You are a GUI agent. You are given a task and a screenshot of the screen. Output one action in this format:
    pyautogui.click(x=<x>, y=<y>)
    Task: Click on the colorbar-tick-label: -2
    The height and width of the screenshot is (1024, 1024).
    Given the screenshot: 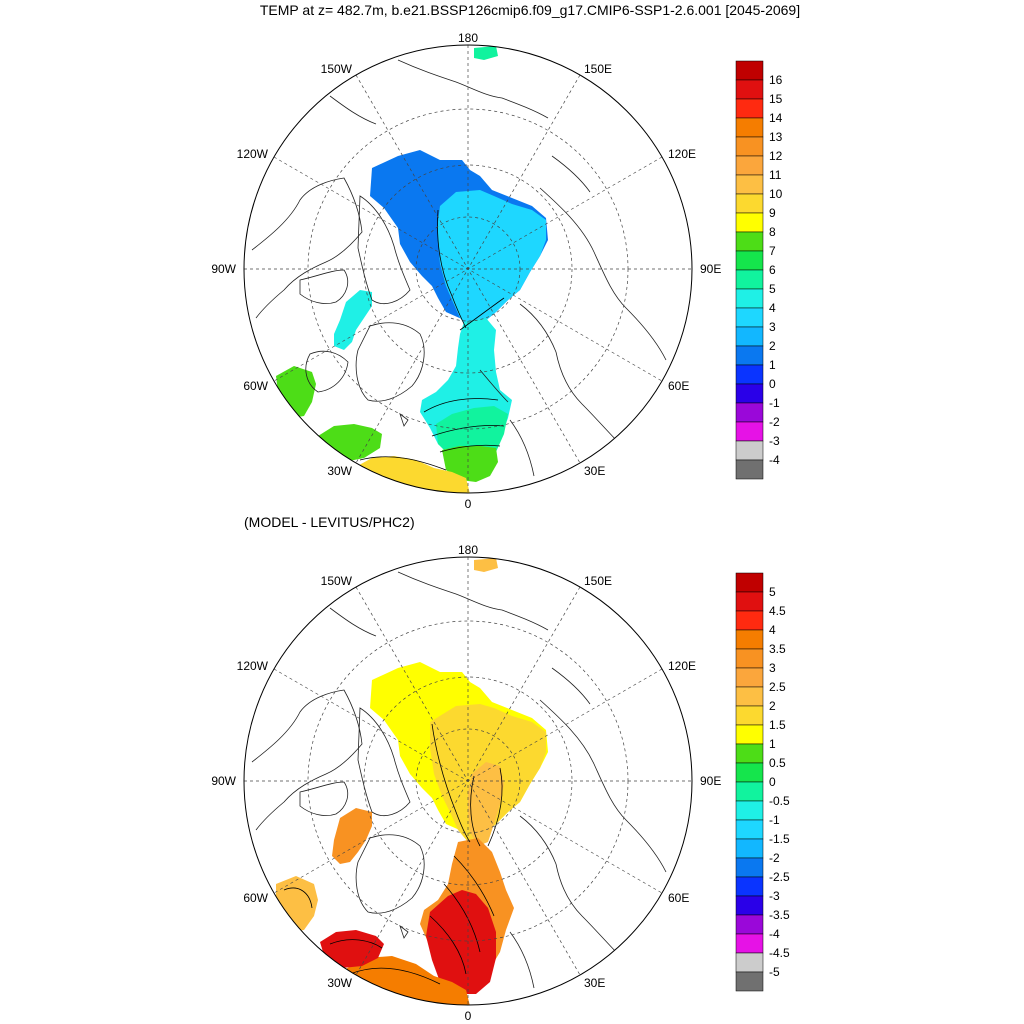 What is the action you would take?
    pyautogui.click(x=774, y=858)
    